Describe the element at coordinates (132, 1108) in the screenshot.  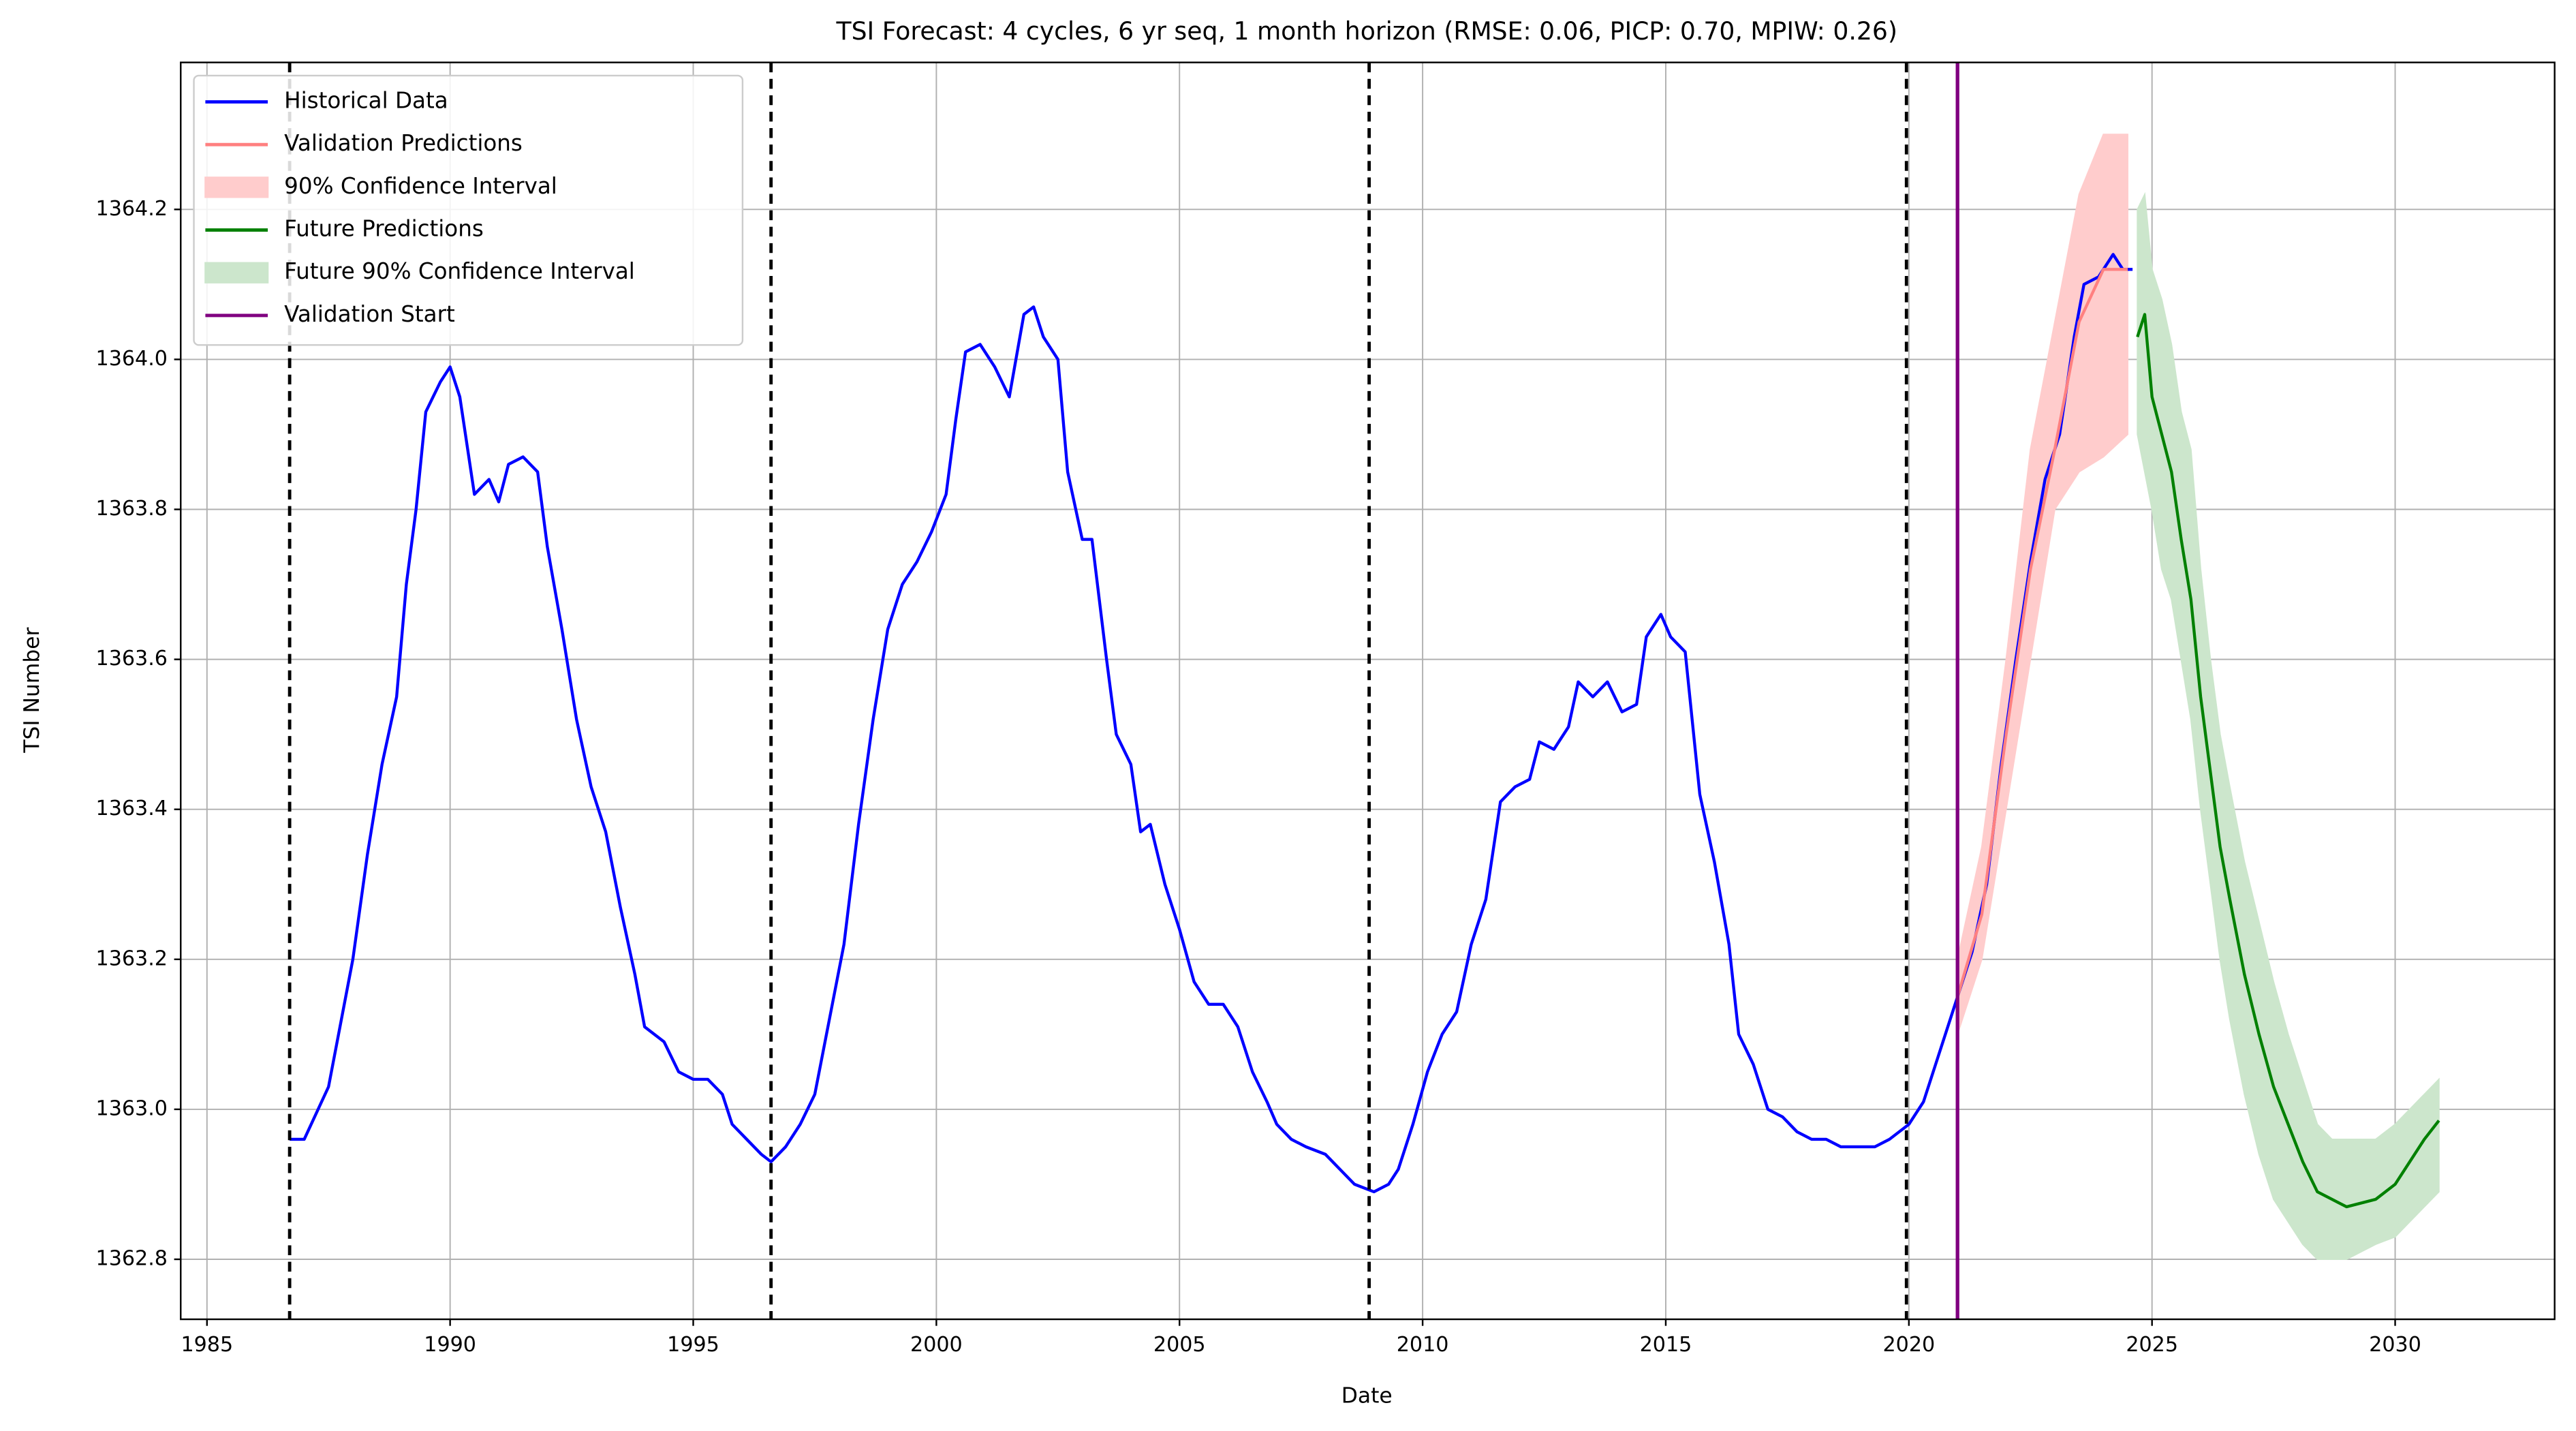
I see `y-tick-label: 1363.0` at that location.